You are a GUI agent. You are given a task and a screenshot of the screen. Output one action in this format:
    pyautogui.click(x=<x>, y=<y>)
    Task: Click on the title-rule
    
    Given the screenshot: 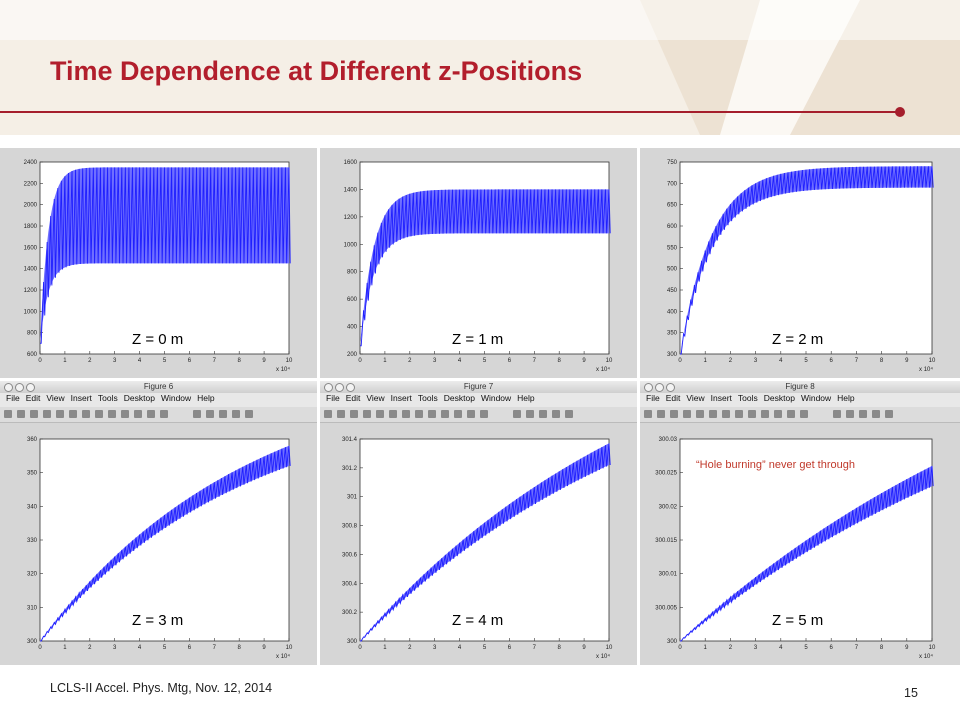 What is the action you would take?
    pyautogui.click(x=450, y=112)
    